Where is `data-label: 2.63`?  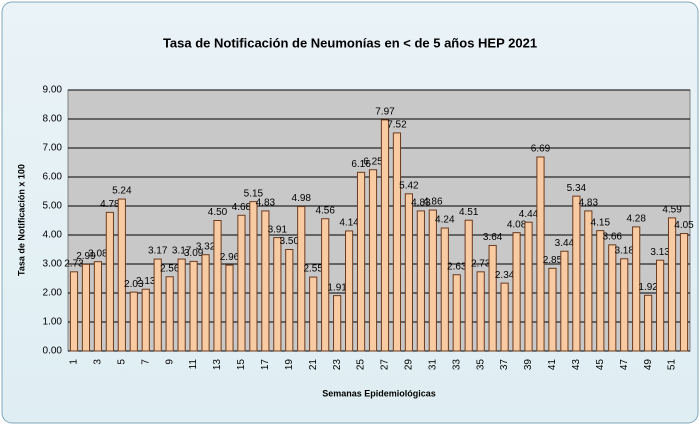 data-label: 2.63 is located at coordinates (457, 266).